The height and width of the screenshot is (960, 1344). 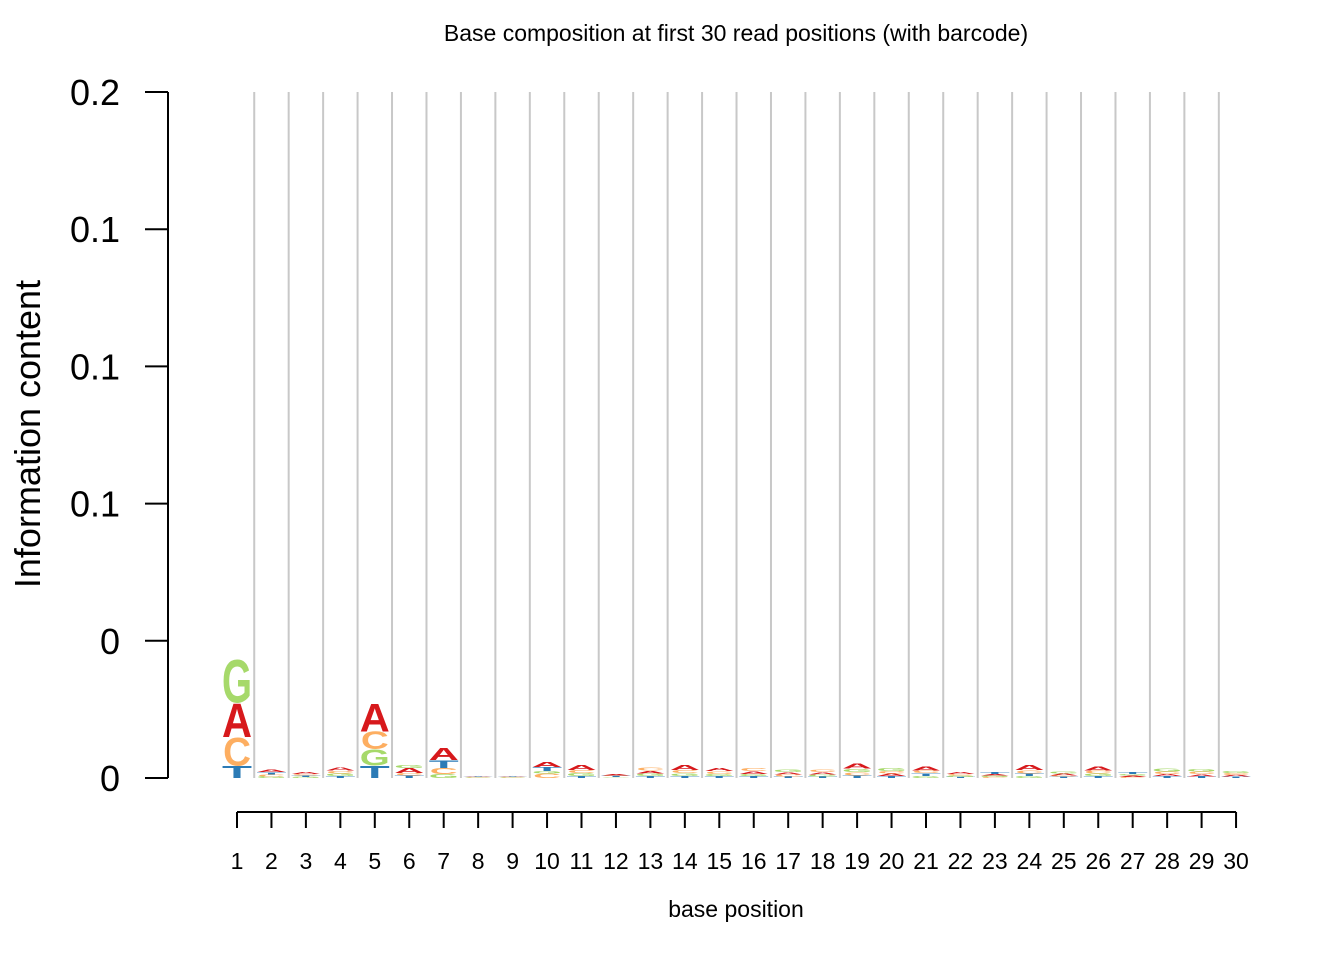 What do you see at coordinates (512, 861) in the screenshot?
I see `x-tick-label: 9` at bounding box center [512, 861].